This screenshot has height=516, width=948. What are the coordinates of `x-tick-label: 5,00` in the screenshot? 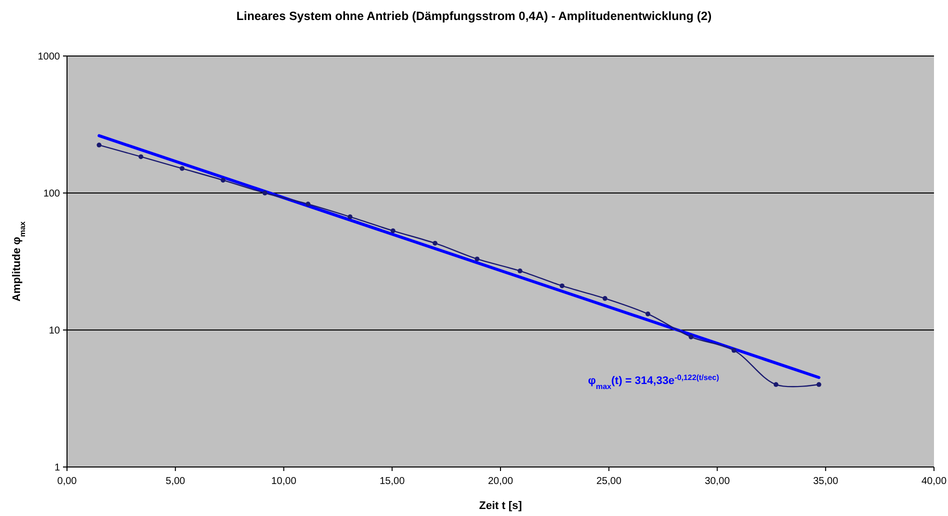 It's located at (176, 481).